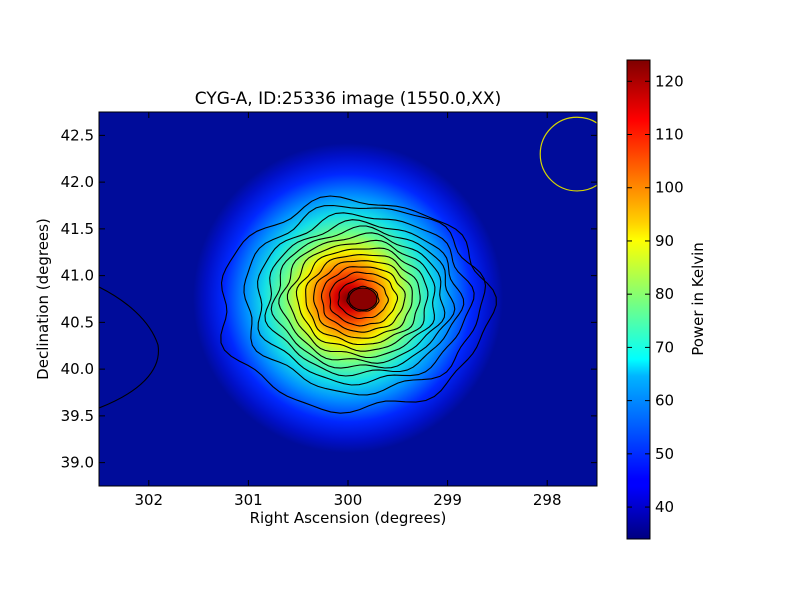  I want to click on colorbar: 40 50 60 70 80 90 100 110 120 Power in Kelvin, so click(666, 299).